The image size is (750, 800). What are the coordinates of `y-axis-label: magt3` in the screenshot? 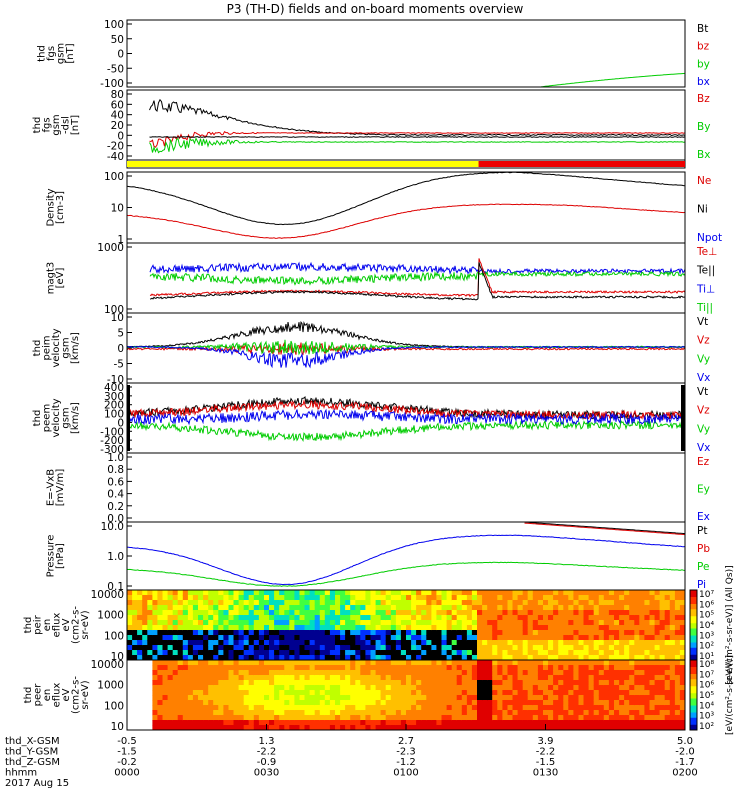 It's located at (51, 278).